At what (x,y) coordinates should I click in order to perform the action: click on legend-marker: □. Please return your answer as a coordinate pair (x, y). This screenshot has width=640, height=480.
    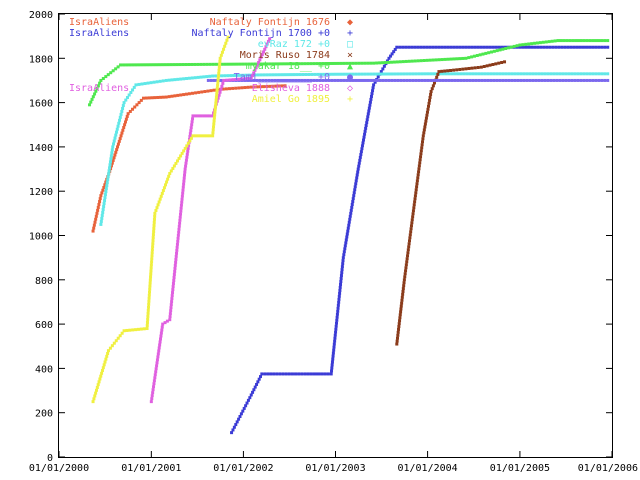
    Looking at the image, I should click on (350, 44).